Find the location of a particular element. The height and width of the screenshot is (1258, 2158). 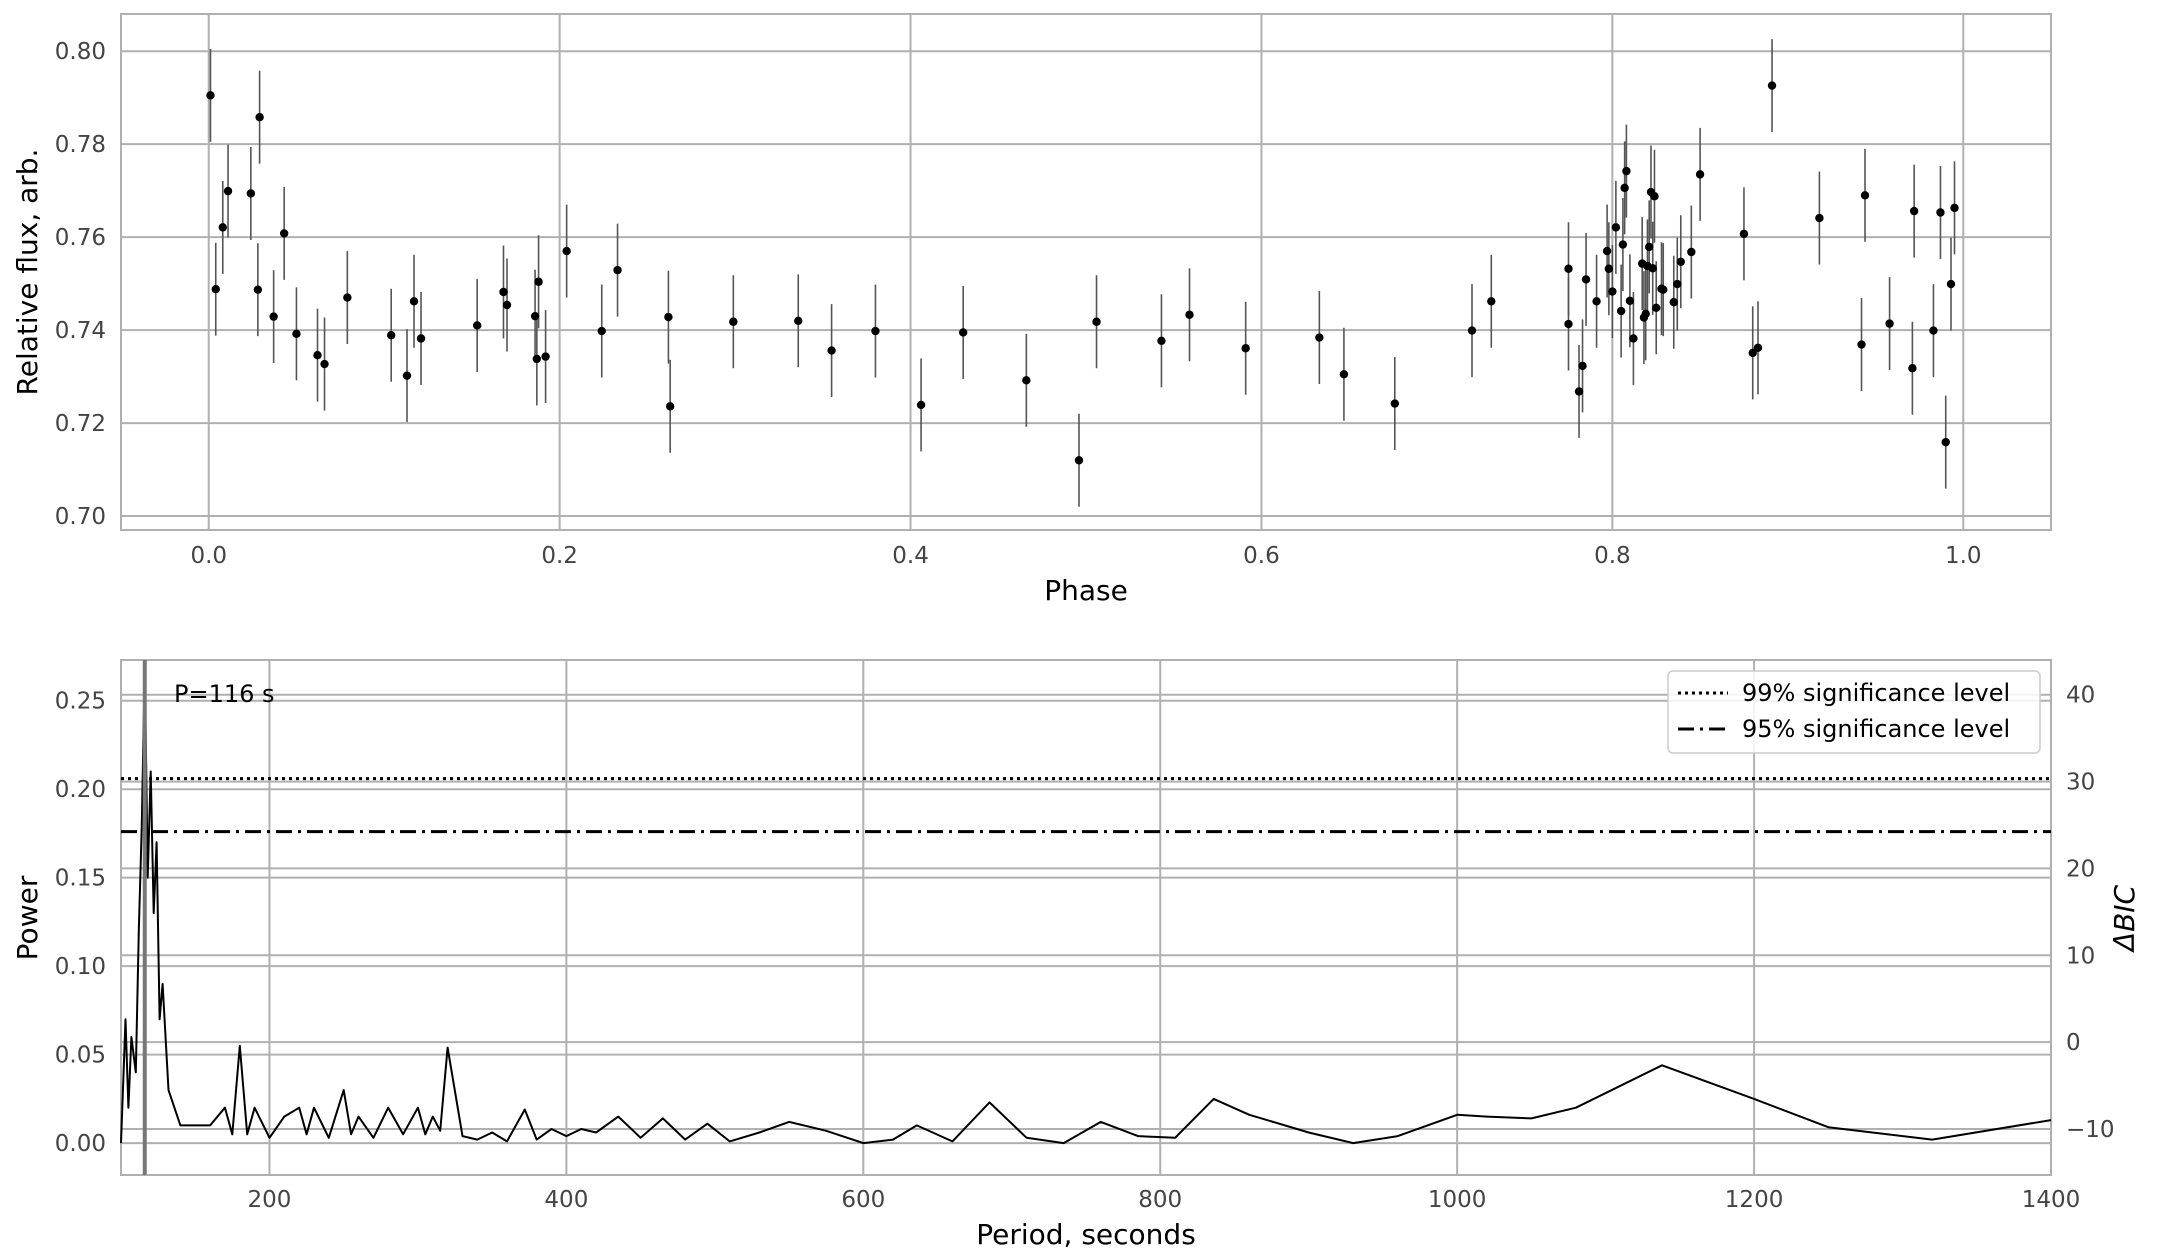

delta-bic-axis-label: ΔBIC is located at coordinates (2124, 918).